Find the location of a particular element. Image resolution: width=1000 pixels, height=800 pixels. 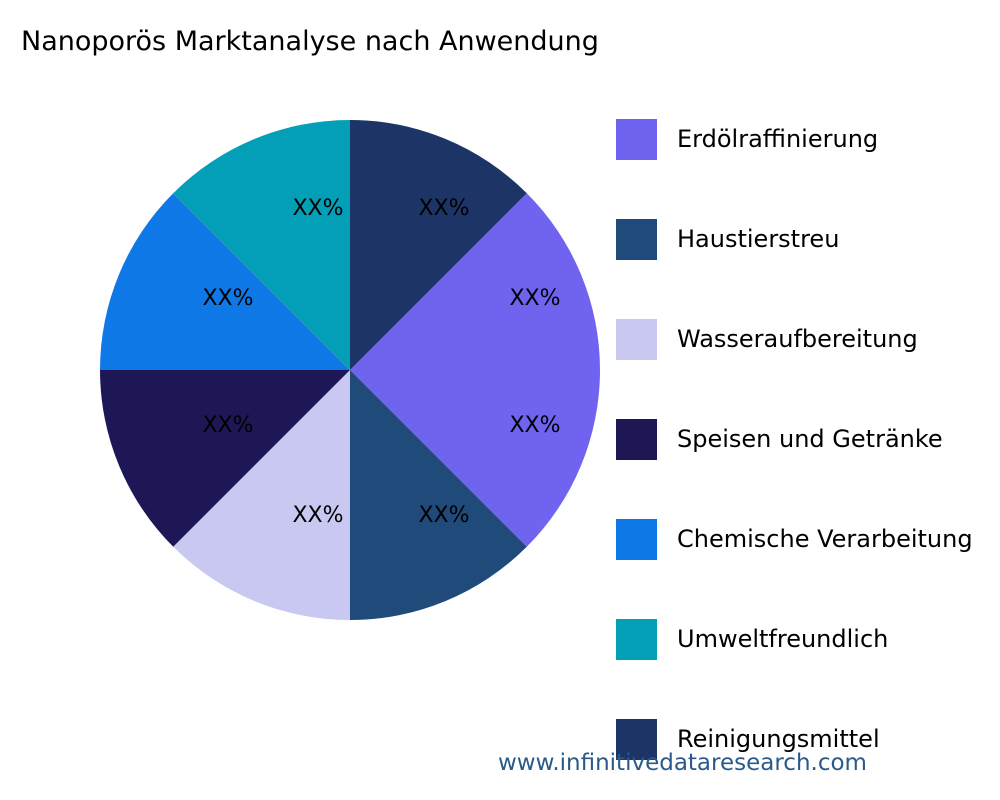

pie-slice-erd-lraffinierung is located at coordinates (475, 370).